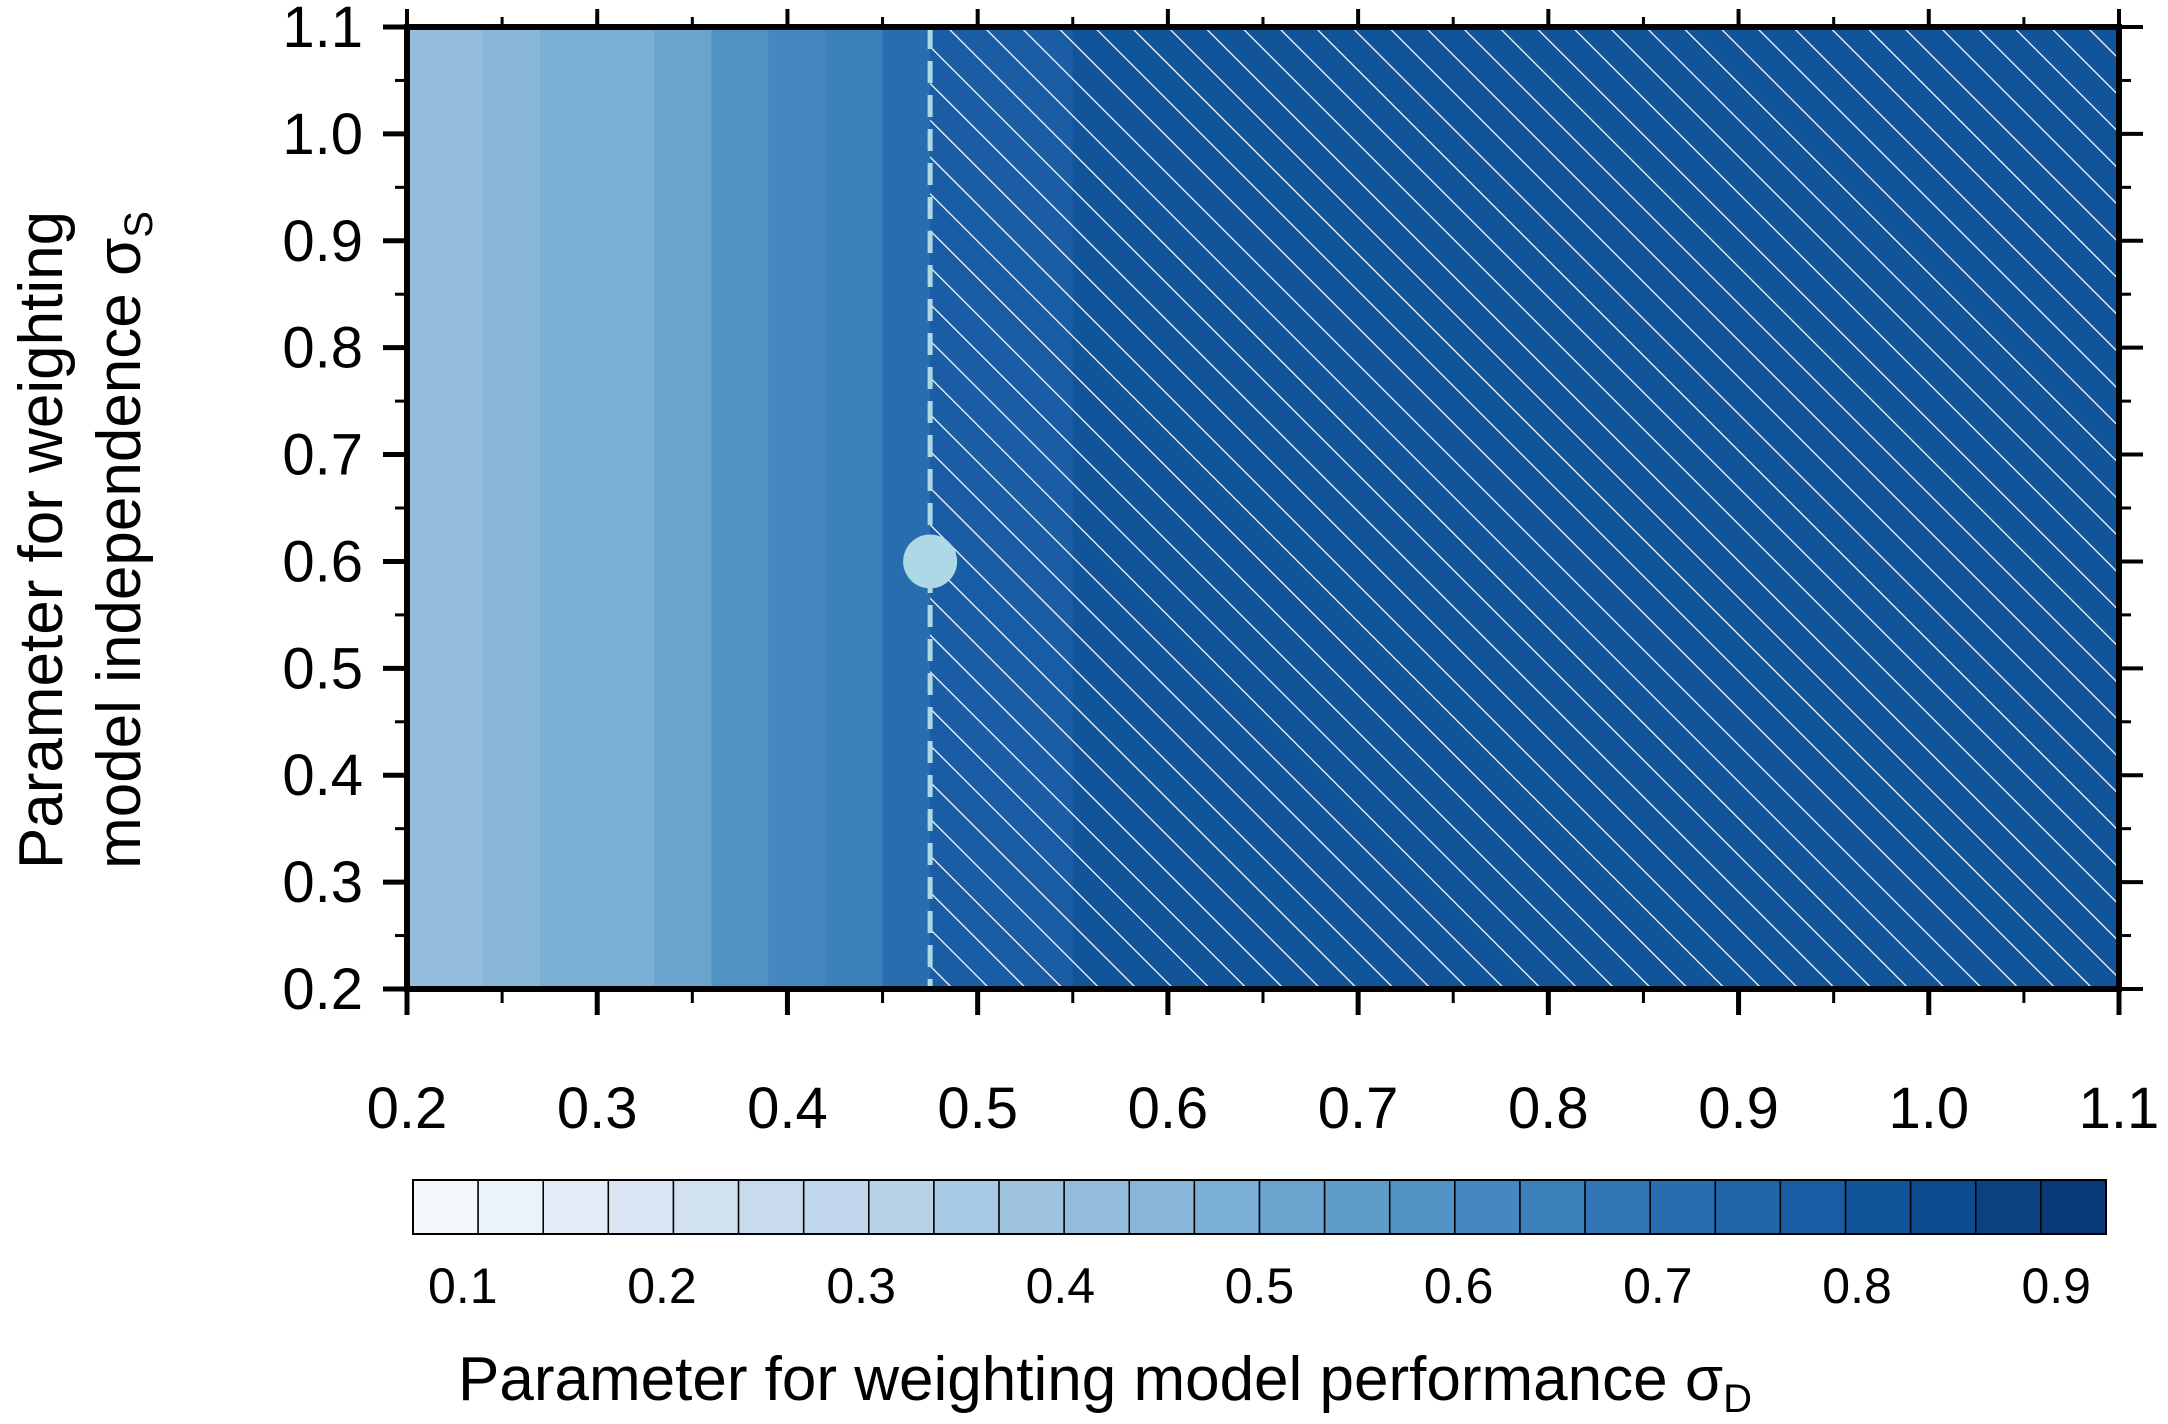 The width and height of the screenshot is (2168, 1424). Describe the element at coordinates (463, 1286) in the screenshot. I see `colorbar-tick-label: 0.1` at that location.